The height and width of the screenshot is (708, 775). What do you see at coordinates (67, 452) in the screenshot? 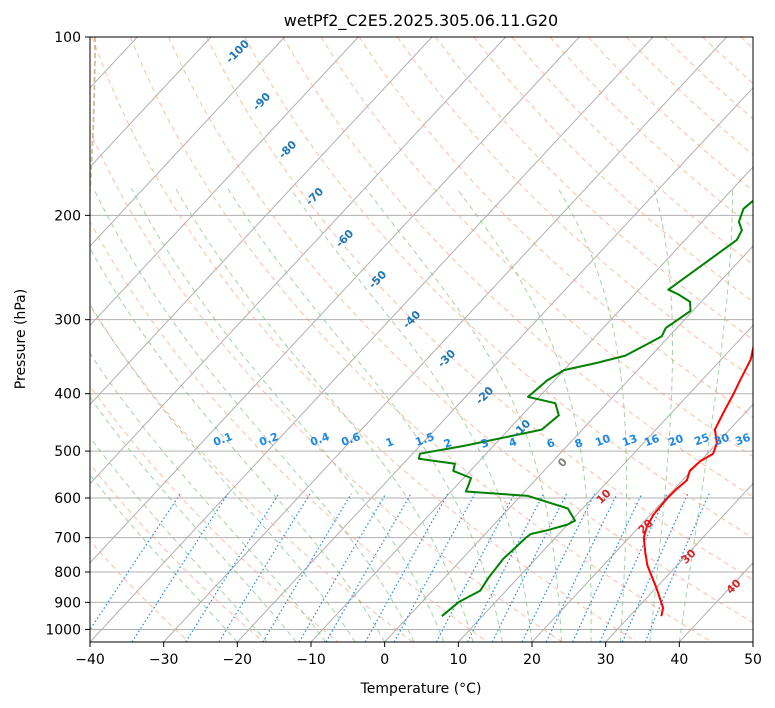
I see `y-tick-label: 500` at bounding box center [67, 452].